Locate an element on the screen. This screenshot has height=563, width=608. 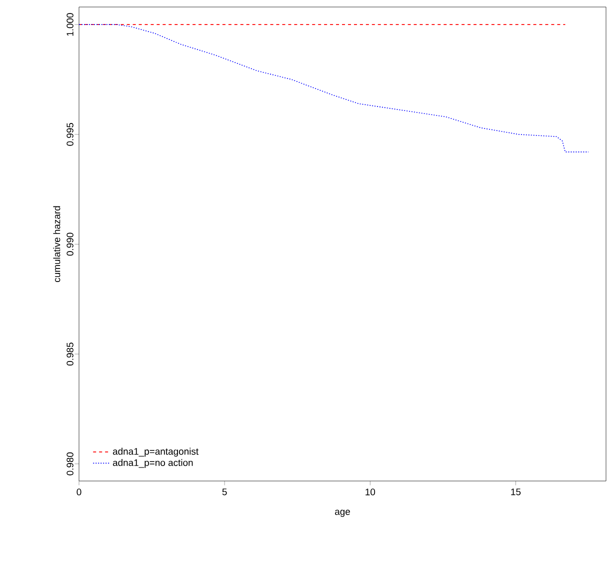
legend-label: adna1_p=antagonist is located at coordinates (155, 452).